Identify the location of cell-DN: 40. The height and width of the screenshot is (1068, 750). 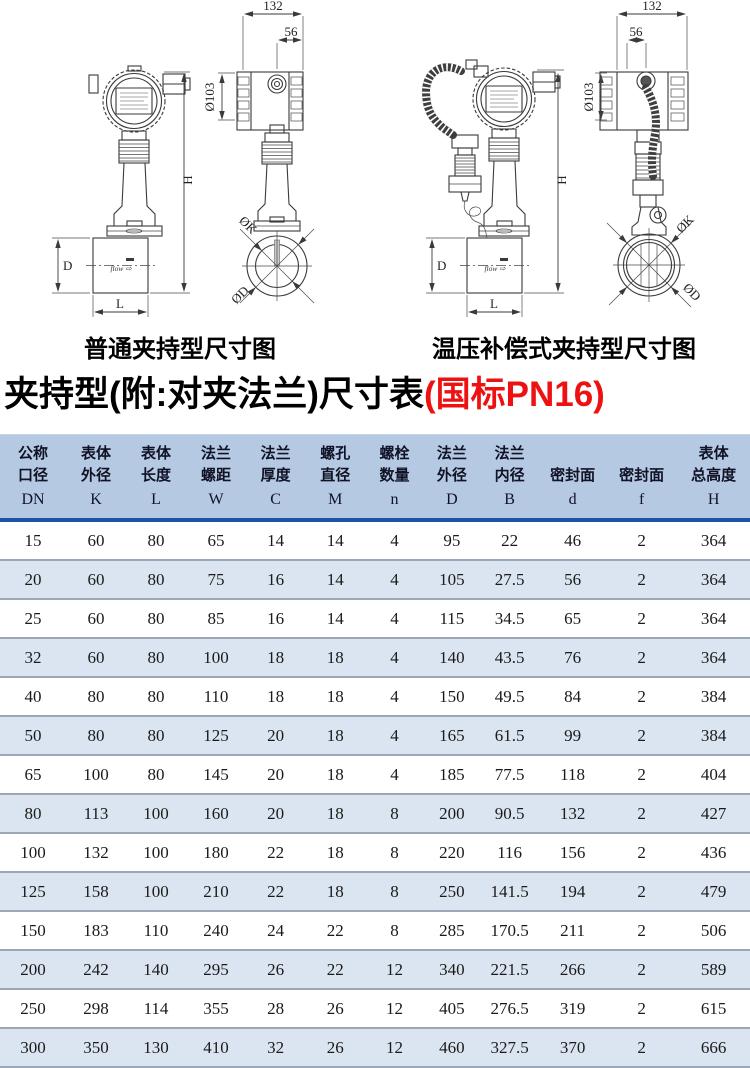
(33, 696).